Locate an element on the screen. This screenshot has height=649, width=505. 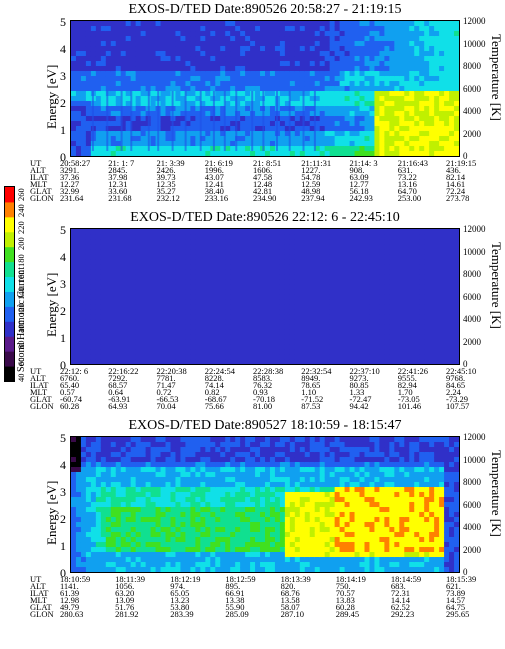
ephemeris-cell: 80.85 is located at coordinates (359, 385).